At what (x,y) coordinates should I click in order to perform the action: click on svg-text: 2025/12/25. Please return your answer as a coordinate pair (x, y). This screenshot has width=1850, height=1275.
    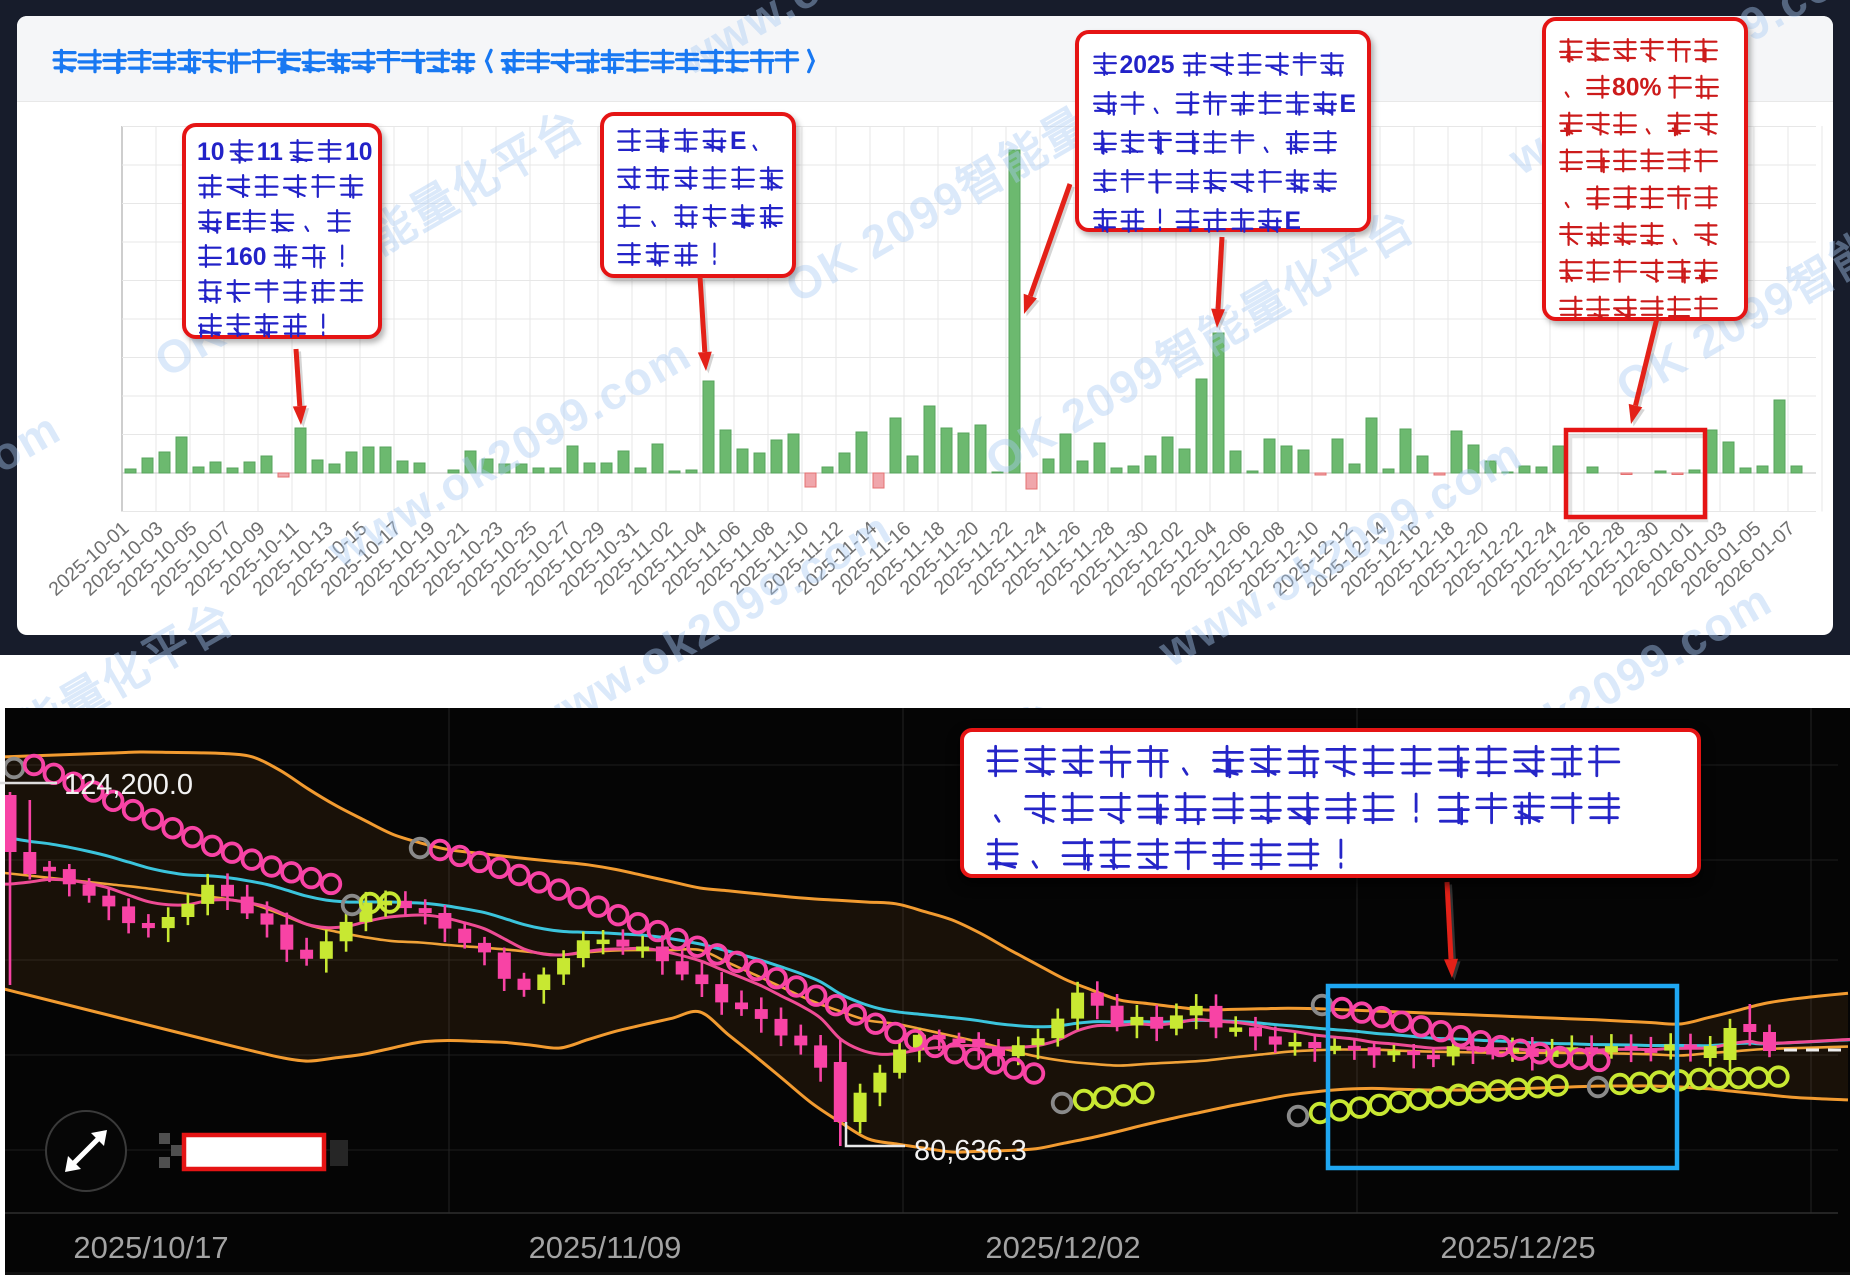
    Looking at the image, I should click on (1517, 1247).